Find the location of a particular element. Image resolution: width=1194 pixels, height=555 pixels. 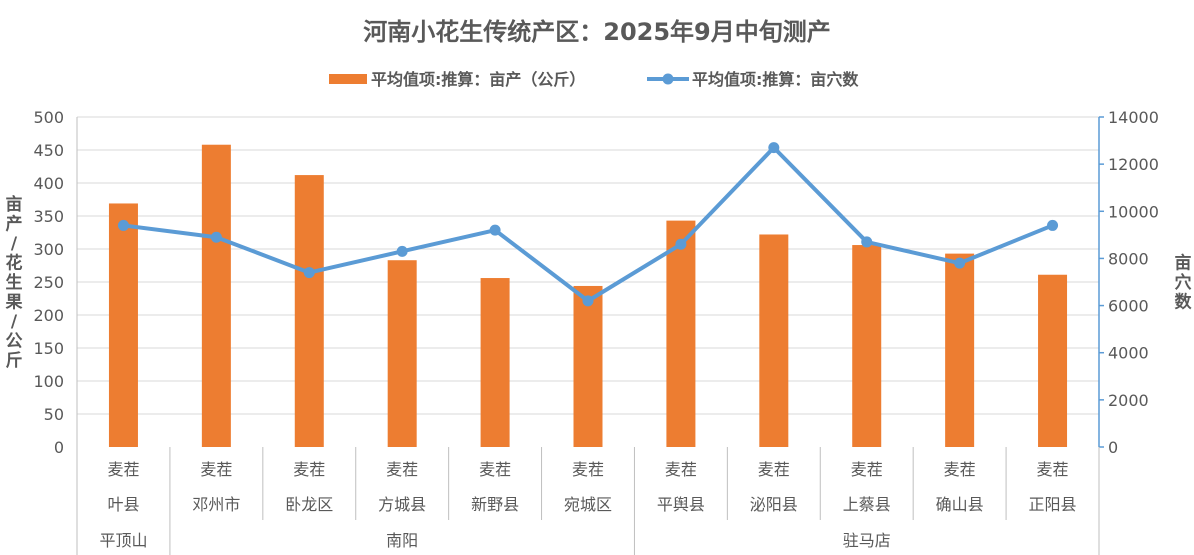

y-tick-label: 150 is located at coordinates (48, 348).